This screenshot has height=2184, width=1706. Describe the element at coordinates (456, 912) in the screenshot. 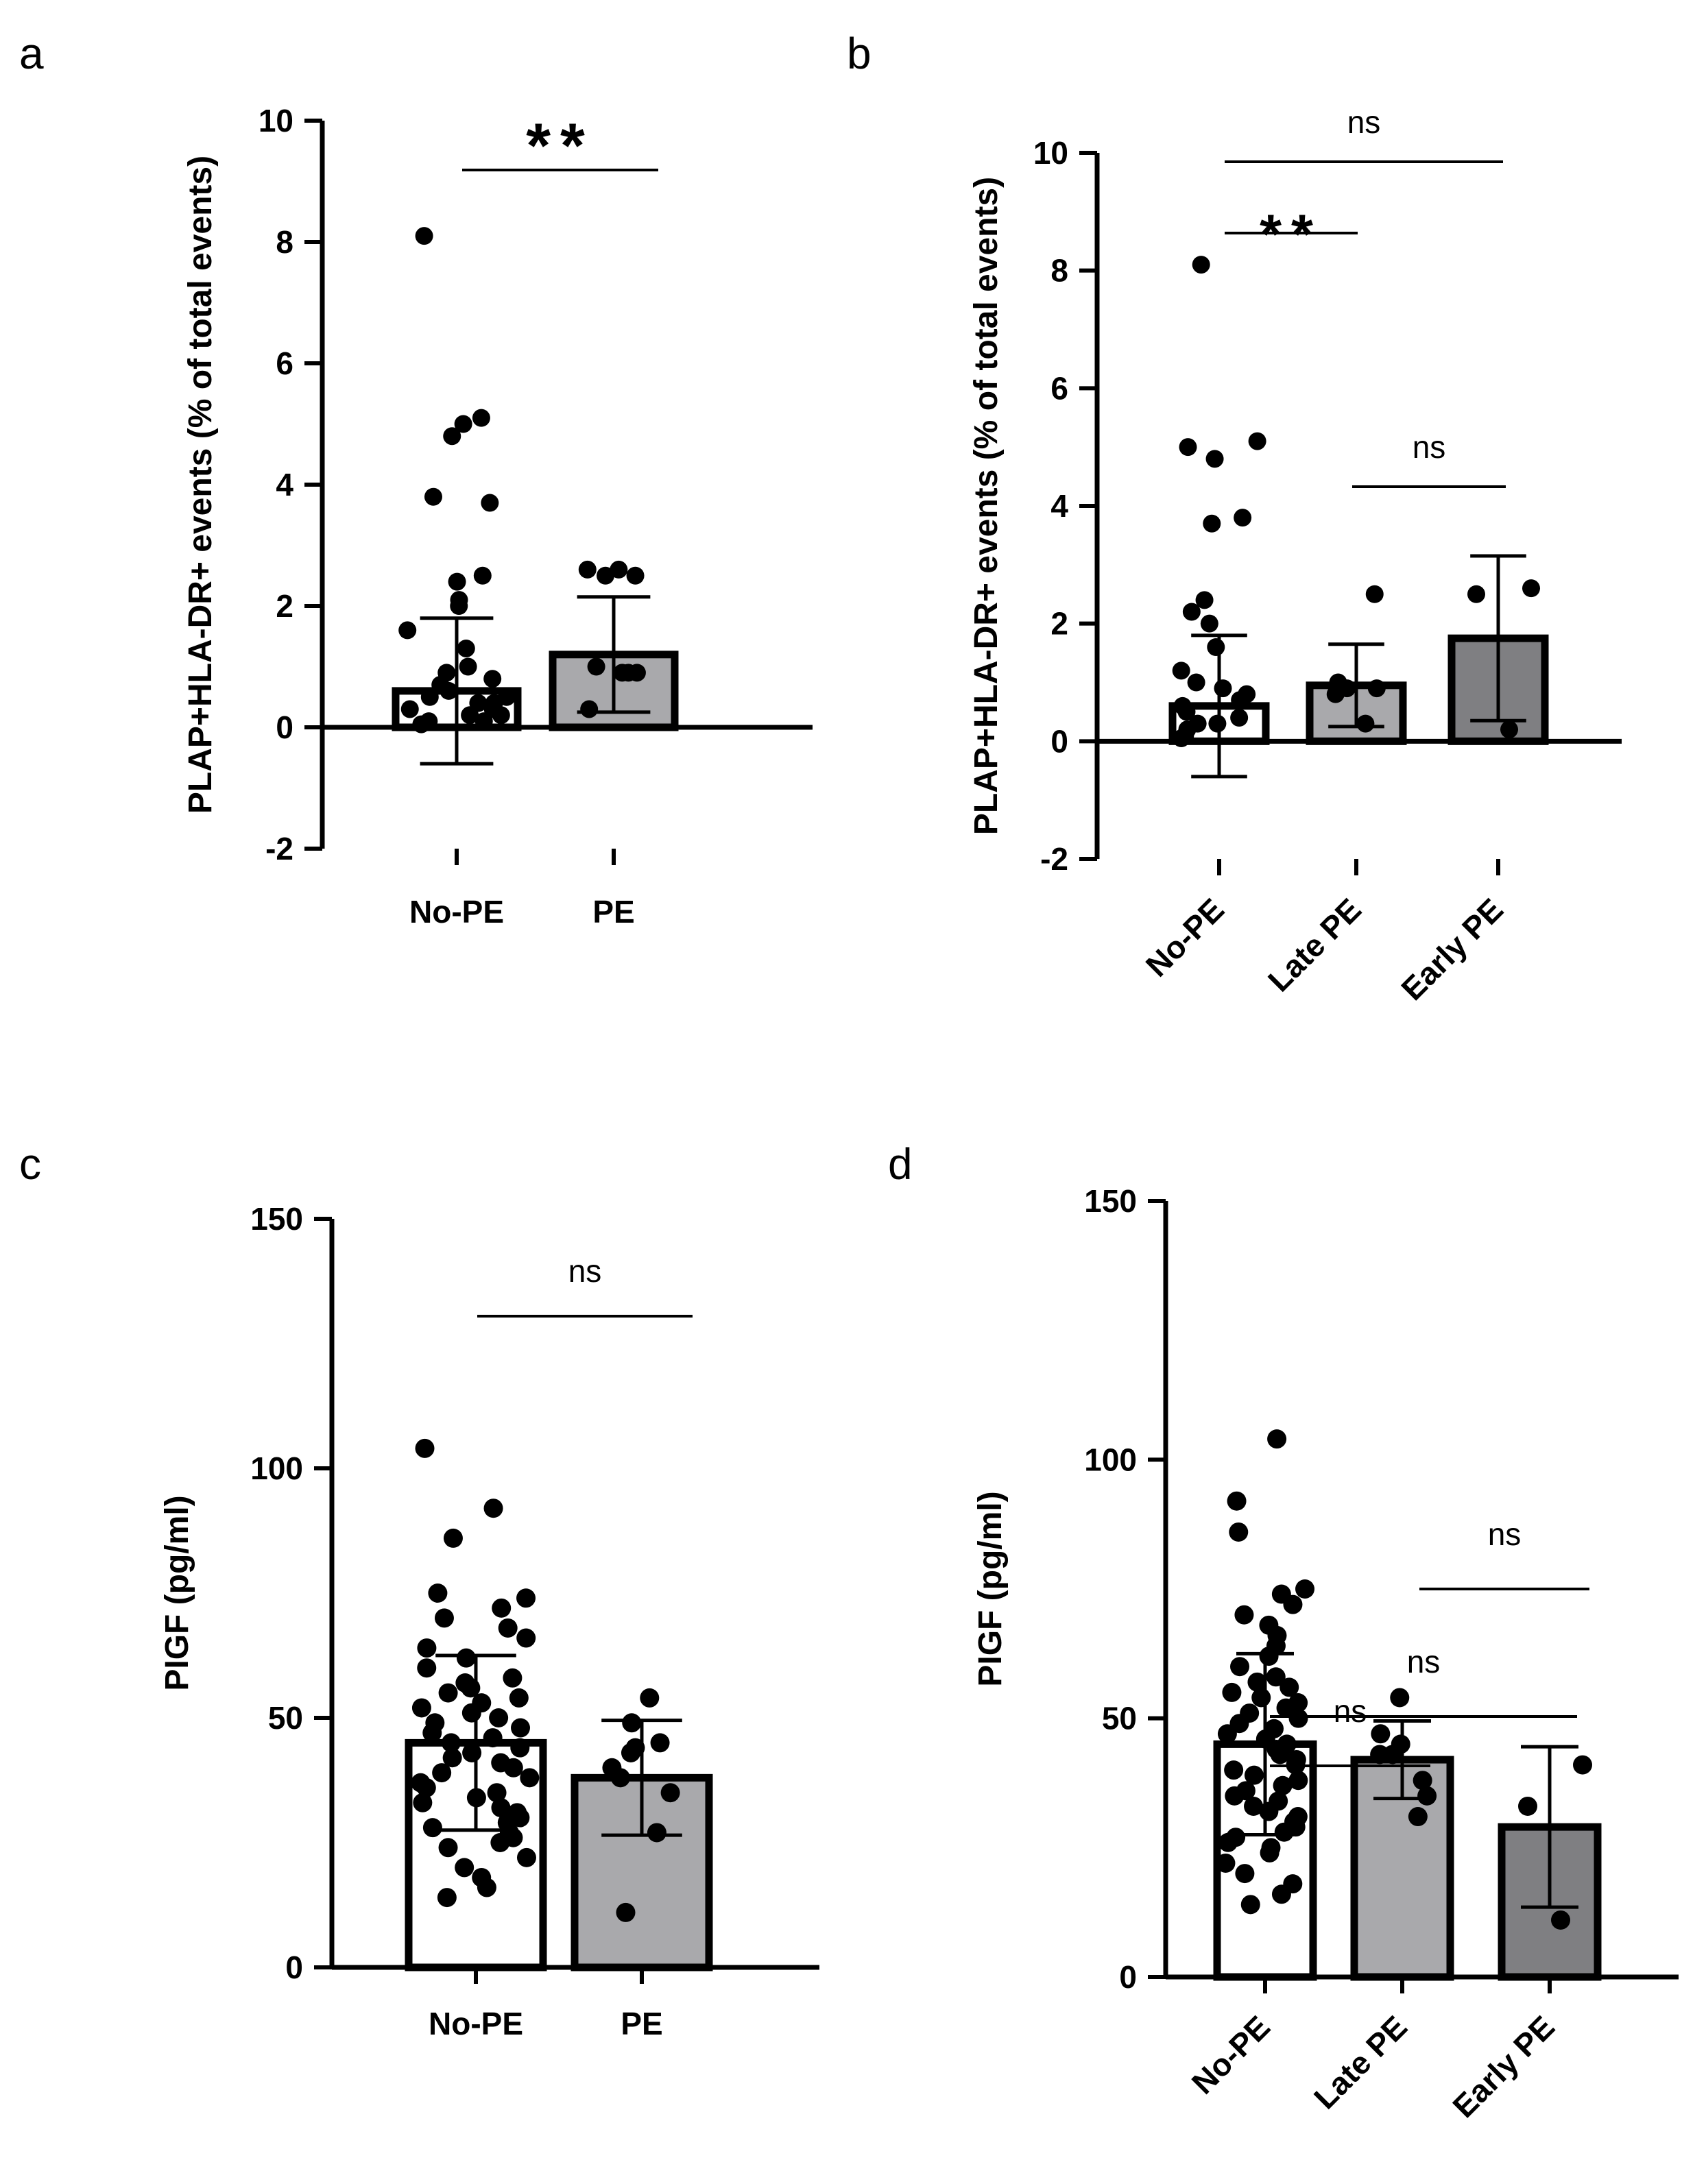

I see `x-tick-label: No-PE` at that location.